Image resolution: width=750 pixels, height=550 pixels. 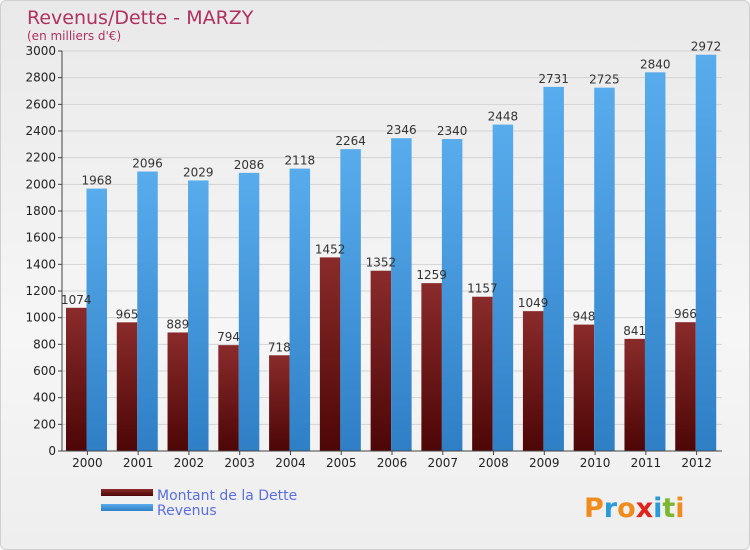 What do you see at coordinates (140, 18) in the screenshot?
I see `chart-title: Revenus/Dette - MARZY` at bounding box center [140, 18].